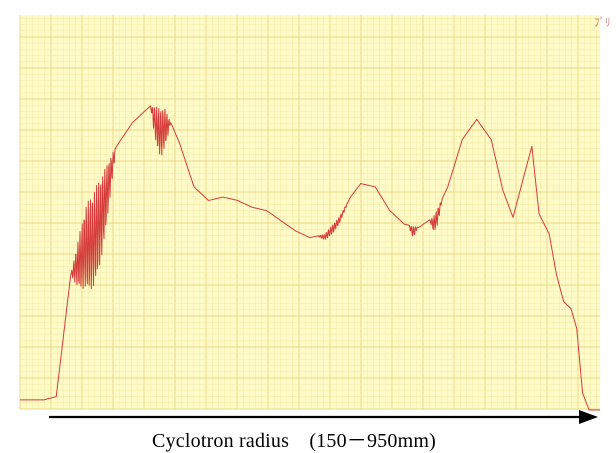 The image size is (616, 453). I want to click on corner-annotation: ﾌﾟﾘ, so click(602, 22).